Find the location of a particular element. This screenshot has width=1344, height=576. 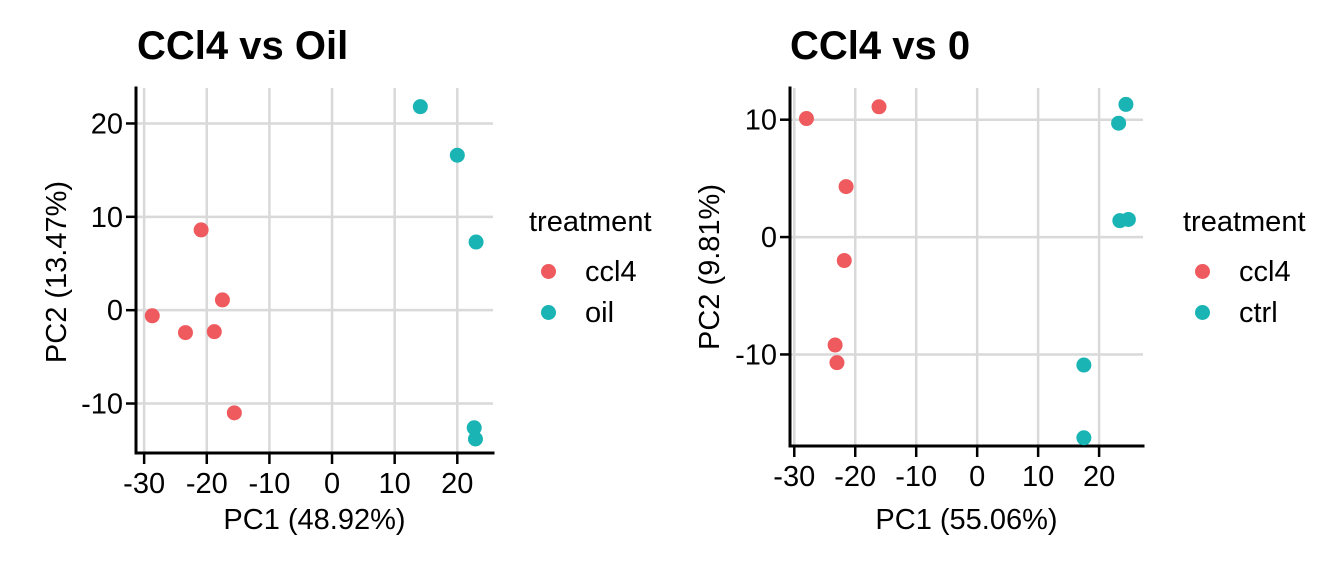

x-axis-label: PC1 (48.92%) is located at coordinates (314, 520).